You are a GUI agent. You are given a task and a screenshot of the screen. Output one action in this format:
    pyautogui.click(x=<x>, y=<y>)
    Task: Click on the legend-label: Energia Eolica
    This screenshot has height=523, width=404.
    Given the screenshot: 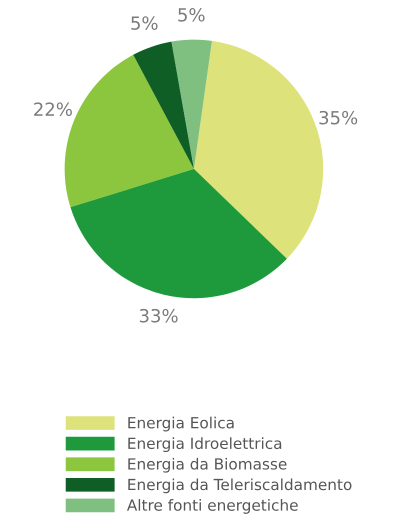 What is the action you would take?
    pyautogui.click(x=181, y=424)
    